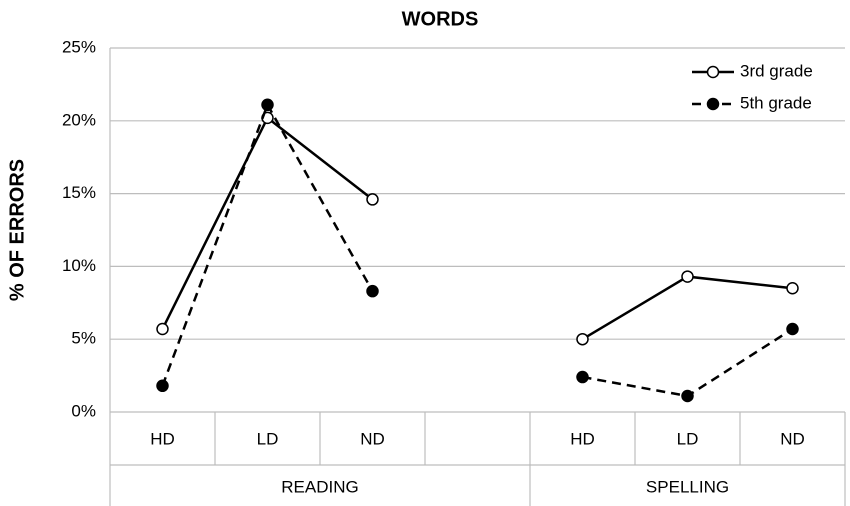 The image size is (850, 506). What do you see at coordinates (687, 486) in the screenshot?
I see `group-label: SPELLING` at bounding box center [687, 486].